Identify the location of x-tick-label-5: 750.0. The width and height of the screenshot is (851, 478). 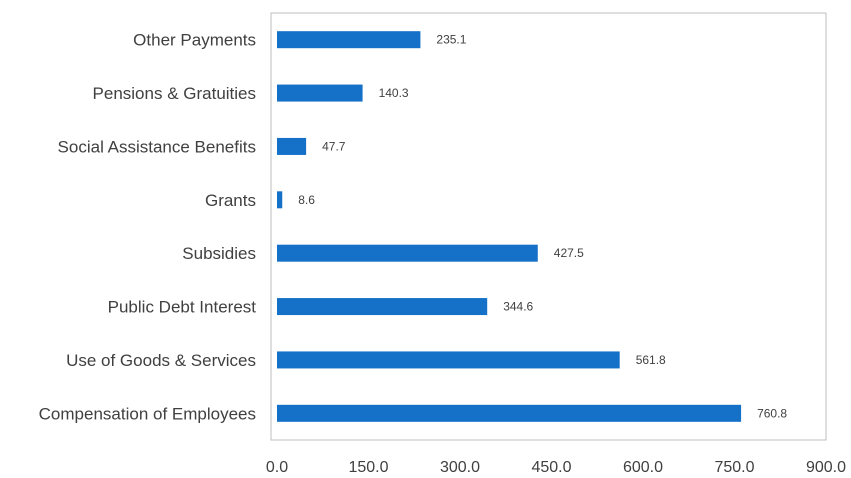
(734, 467).